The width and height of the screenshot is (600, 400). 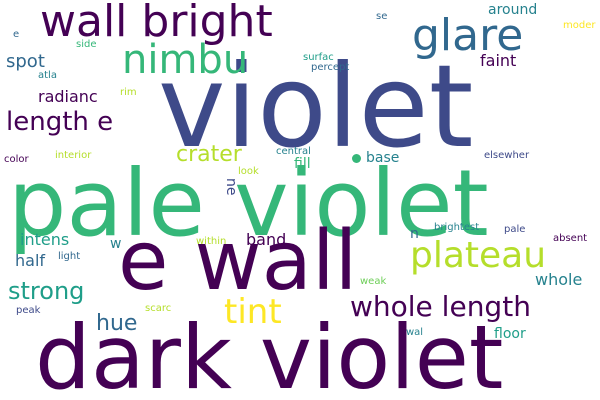 What do you see at coordinates (302, 164) in the screenshot?
I see `word-fill: fill` at bounding box center [302, 164].